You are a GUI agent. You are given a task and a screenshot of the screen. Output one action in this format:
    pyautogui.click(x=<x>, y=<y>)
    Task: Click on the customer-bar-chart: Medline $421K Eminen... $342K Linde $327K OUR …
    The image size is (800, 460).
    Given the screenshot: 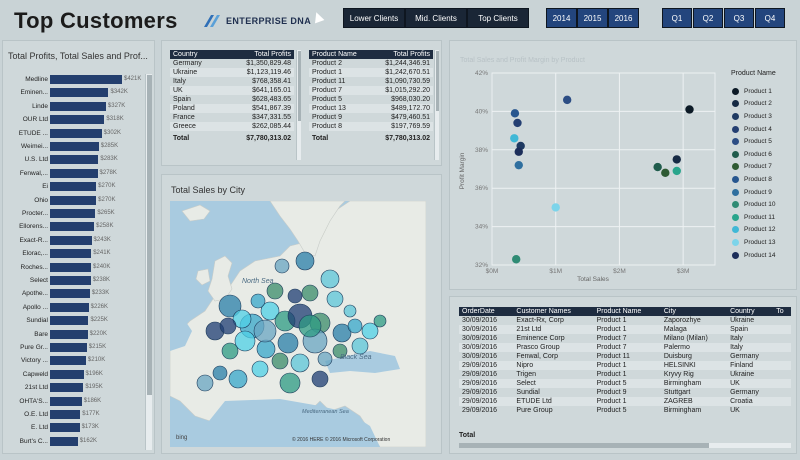 What is the action you would take?
    pyautogui.click(x=73, y=264)
    